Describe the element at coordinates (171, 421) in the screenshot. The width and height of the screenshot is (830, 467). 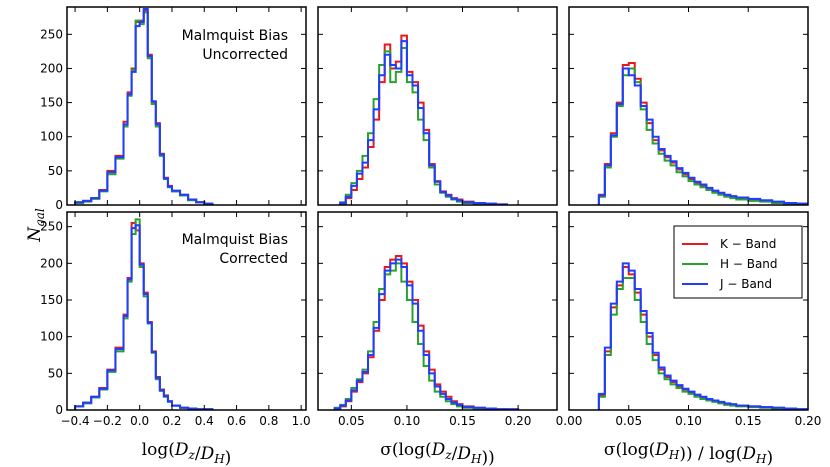
I see `x-tick-label: 0.2` at that location.